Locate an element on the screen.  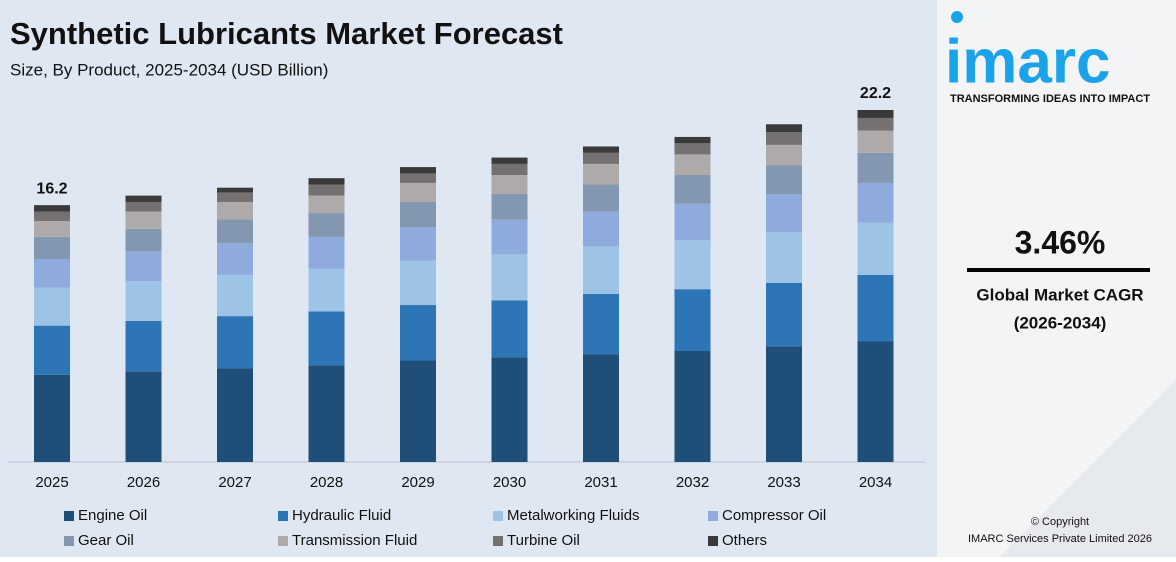
cagr-value: 3.46% is located at coordinates (1060, 242).